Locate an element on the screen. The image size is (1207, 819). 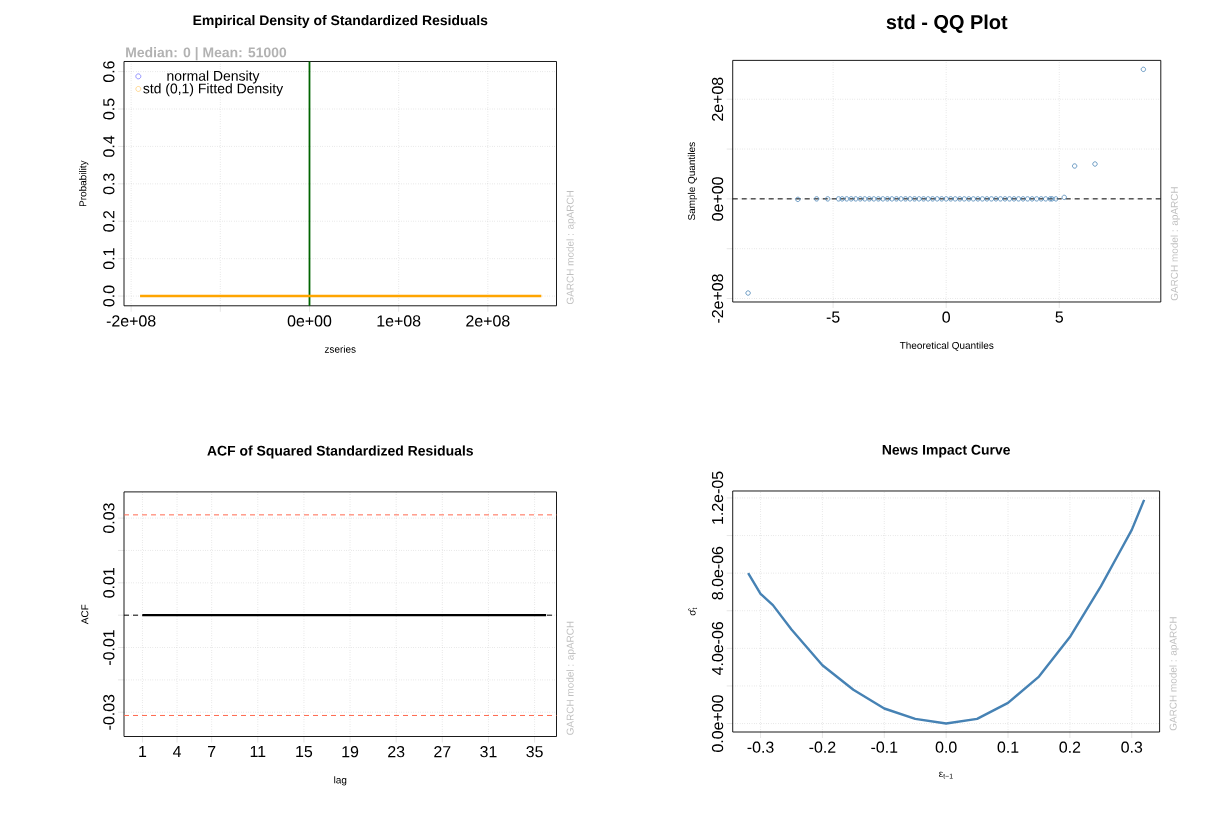
x-tick-label: 7 is located at coordinates (212, 751).